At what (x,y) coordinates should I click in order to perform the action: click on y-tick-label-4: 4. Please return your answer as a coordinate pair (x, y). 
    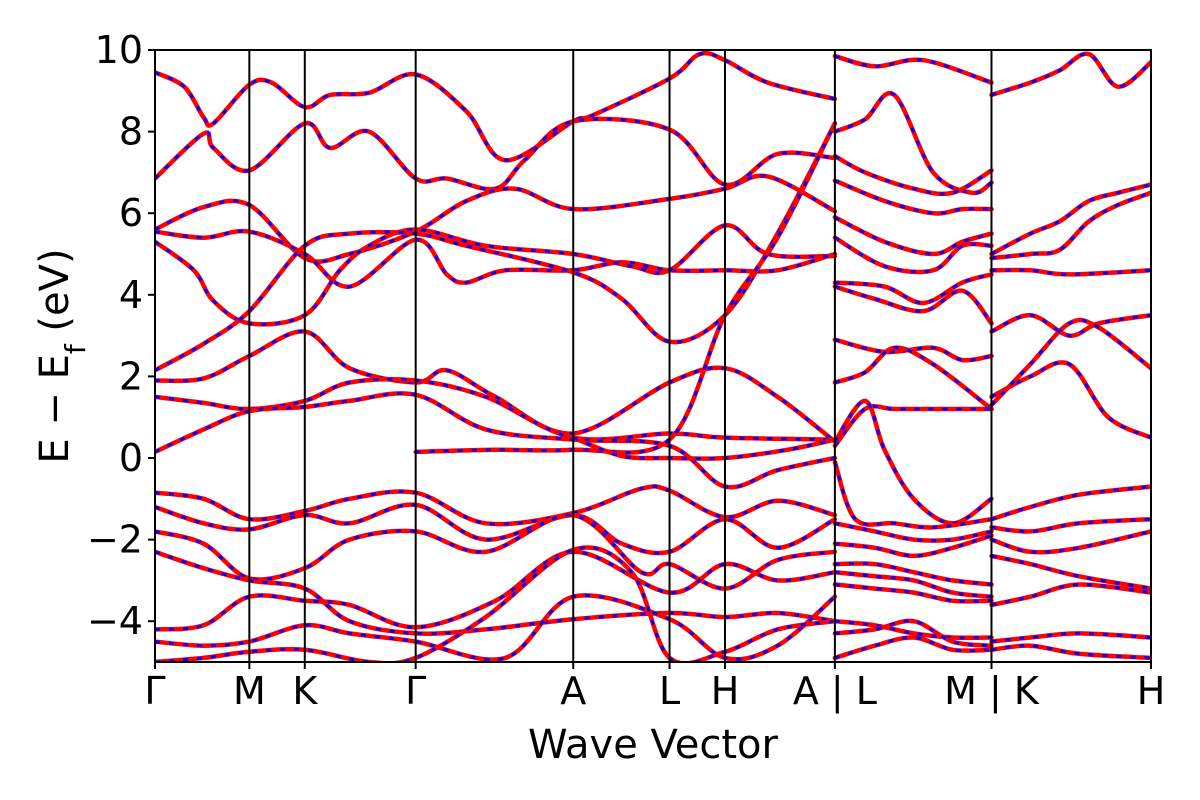
    Looking at the image, I should click on (131, 295).